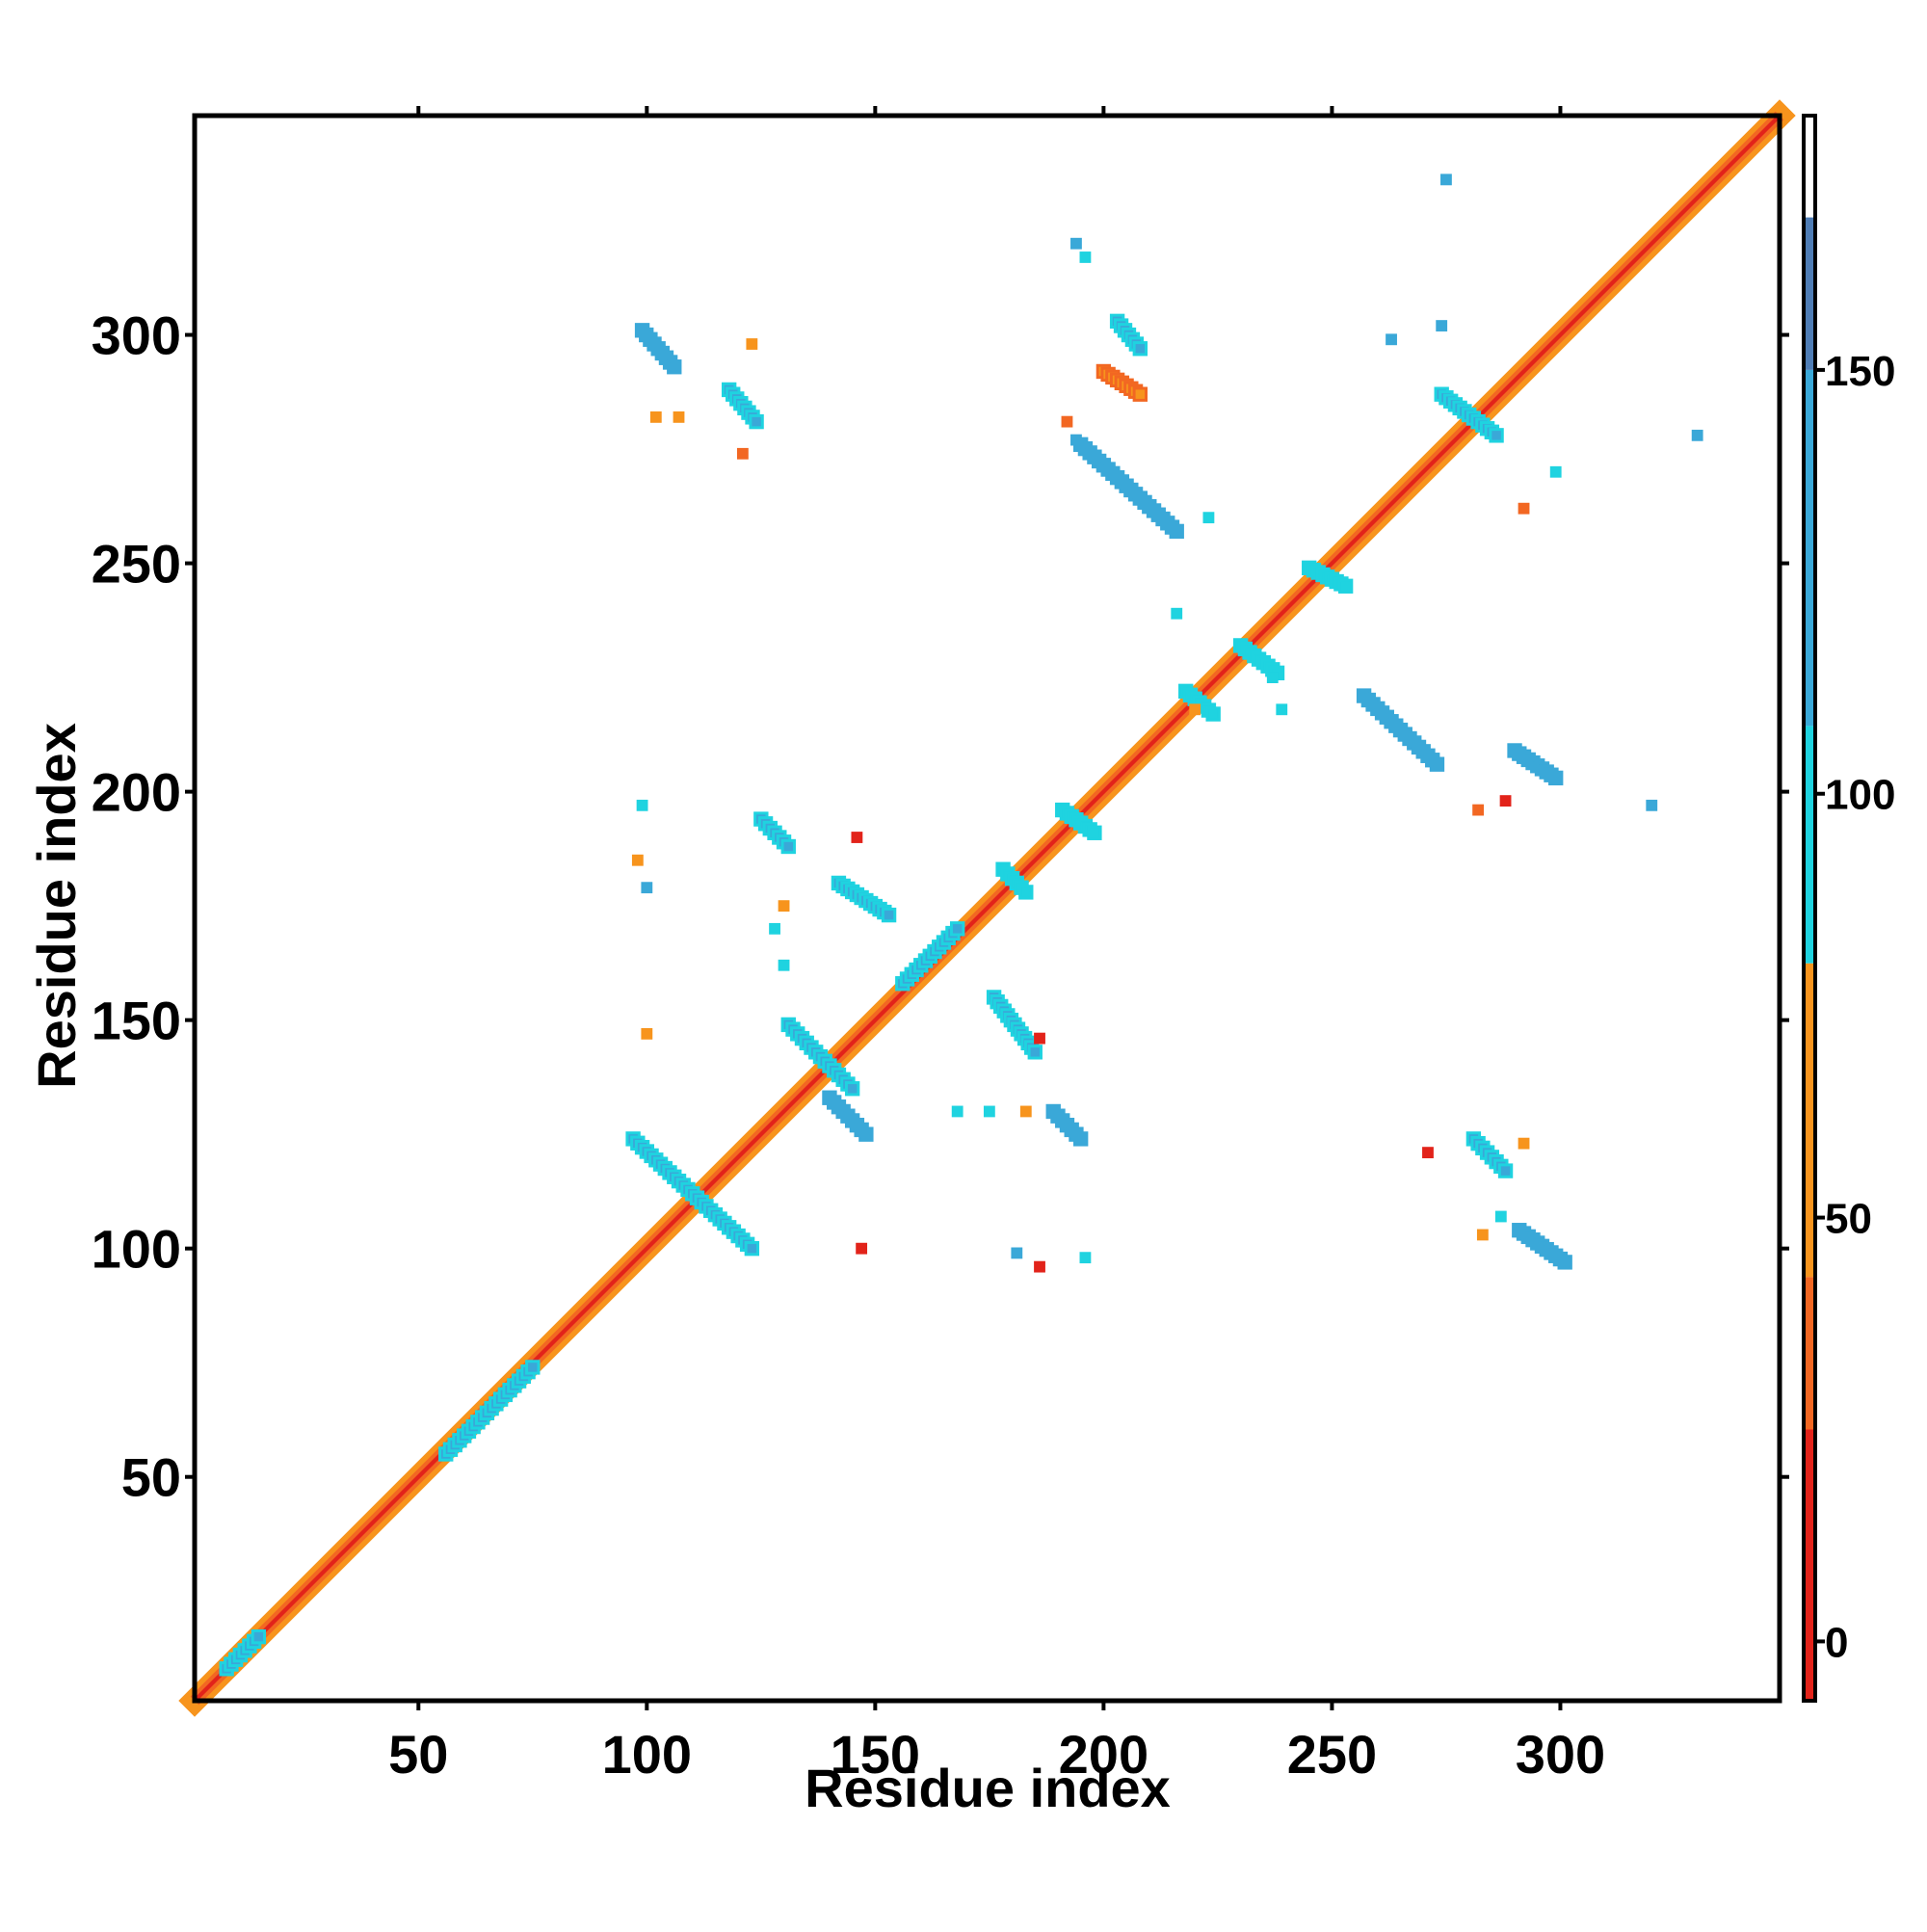  I want to click on y-tick-label: 200, so click(136, 792).